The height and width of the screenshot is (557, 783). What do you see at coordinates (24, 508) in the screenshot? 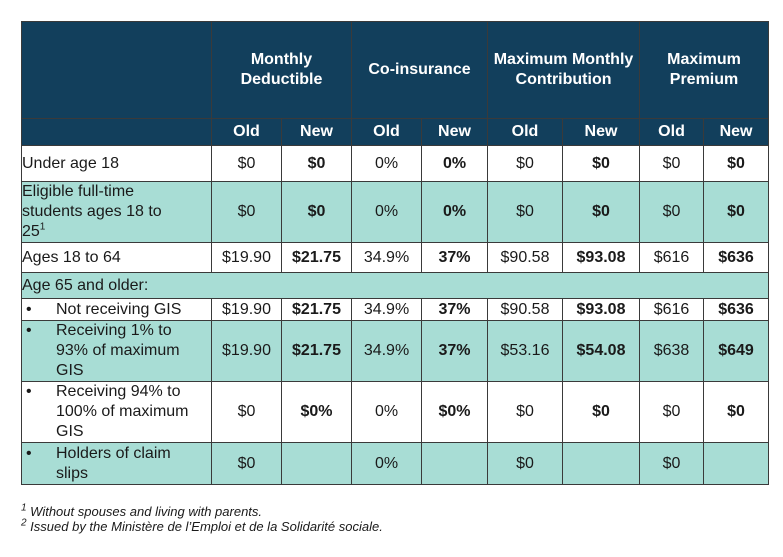
I see `footnote-mark: 1` at bounding box center [24, 508].